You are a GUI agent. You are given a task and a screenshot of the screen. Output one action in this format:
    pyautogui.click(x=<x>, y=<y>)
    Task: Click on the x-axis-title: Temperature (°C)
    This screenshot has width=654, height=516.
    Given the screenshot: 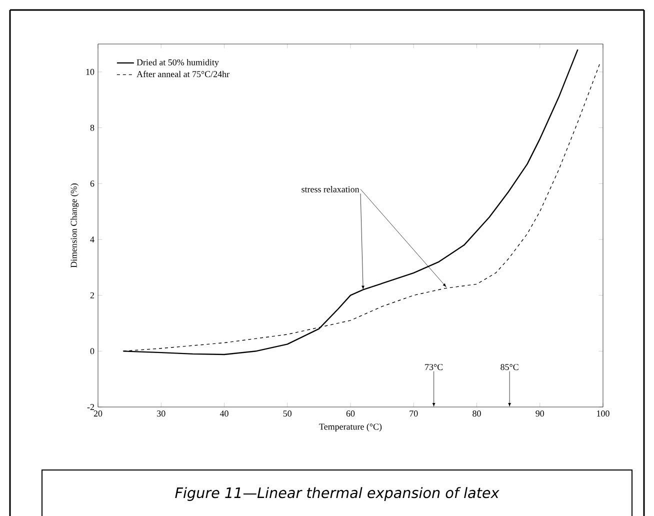 What is the action you would take?
    pyautogui.click(x=350, y=427)
    